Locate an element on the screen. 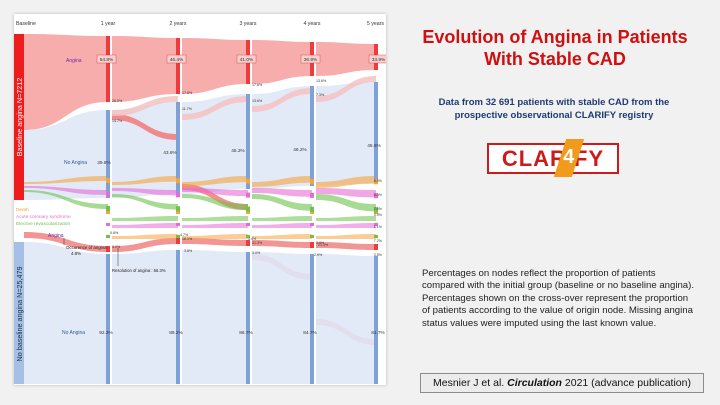 The image size is (720, 405). angina-crossover-value: 4.7% is located at coordinates (184, 235).